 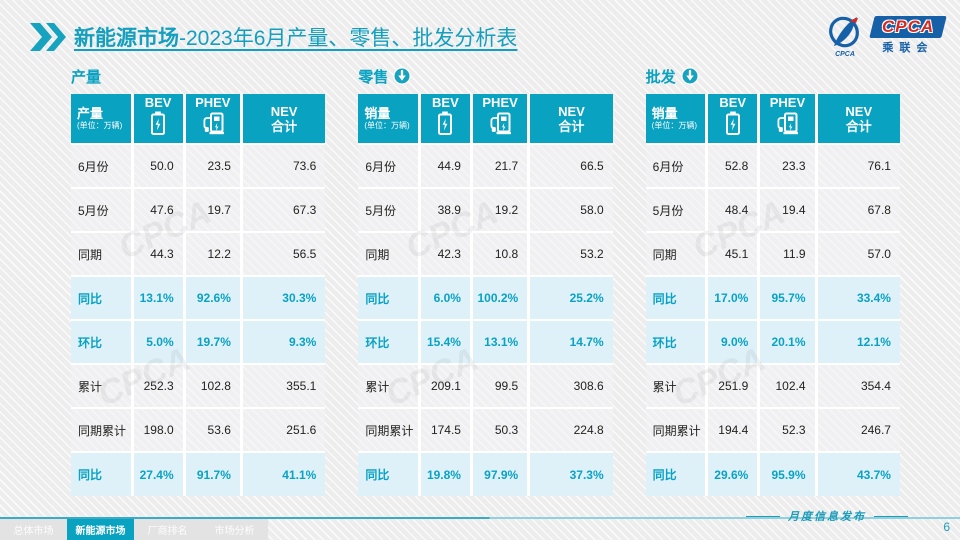 I want to click on value-cell: 73.6, so click(x=282, y=165).